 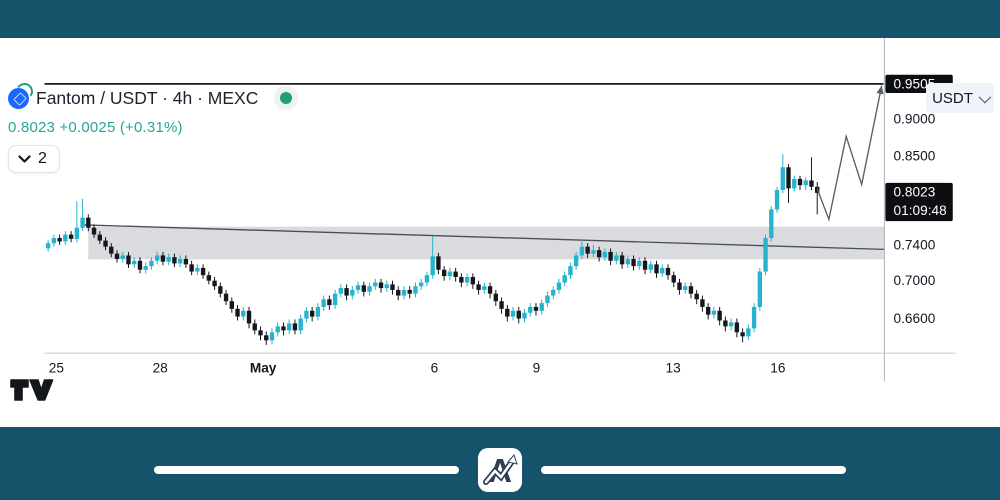 I want to click on svg-text: 6, so click(x=435, y=367).